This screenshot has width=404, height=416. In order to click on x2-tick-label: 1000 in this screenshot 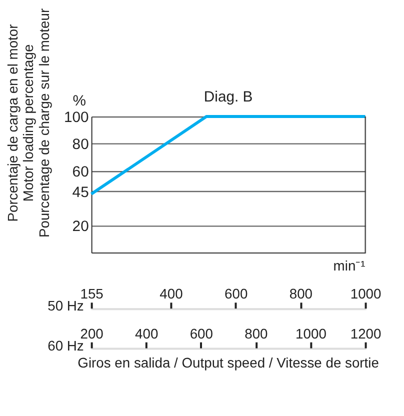, I will do `click(311, 333)`.